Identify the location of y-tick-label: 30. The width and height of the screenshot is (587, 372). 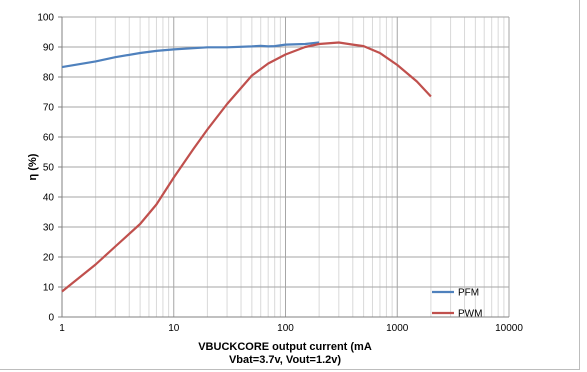
(49, 228).